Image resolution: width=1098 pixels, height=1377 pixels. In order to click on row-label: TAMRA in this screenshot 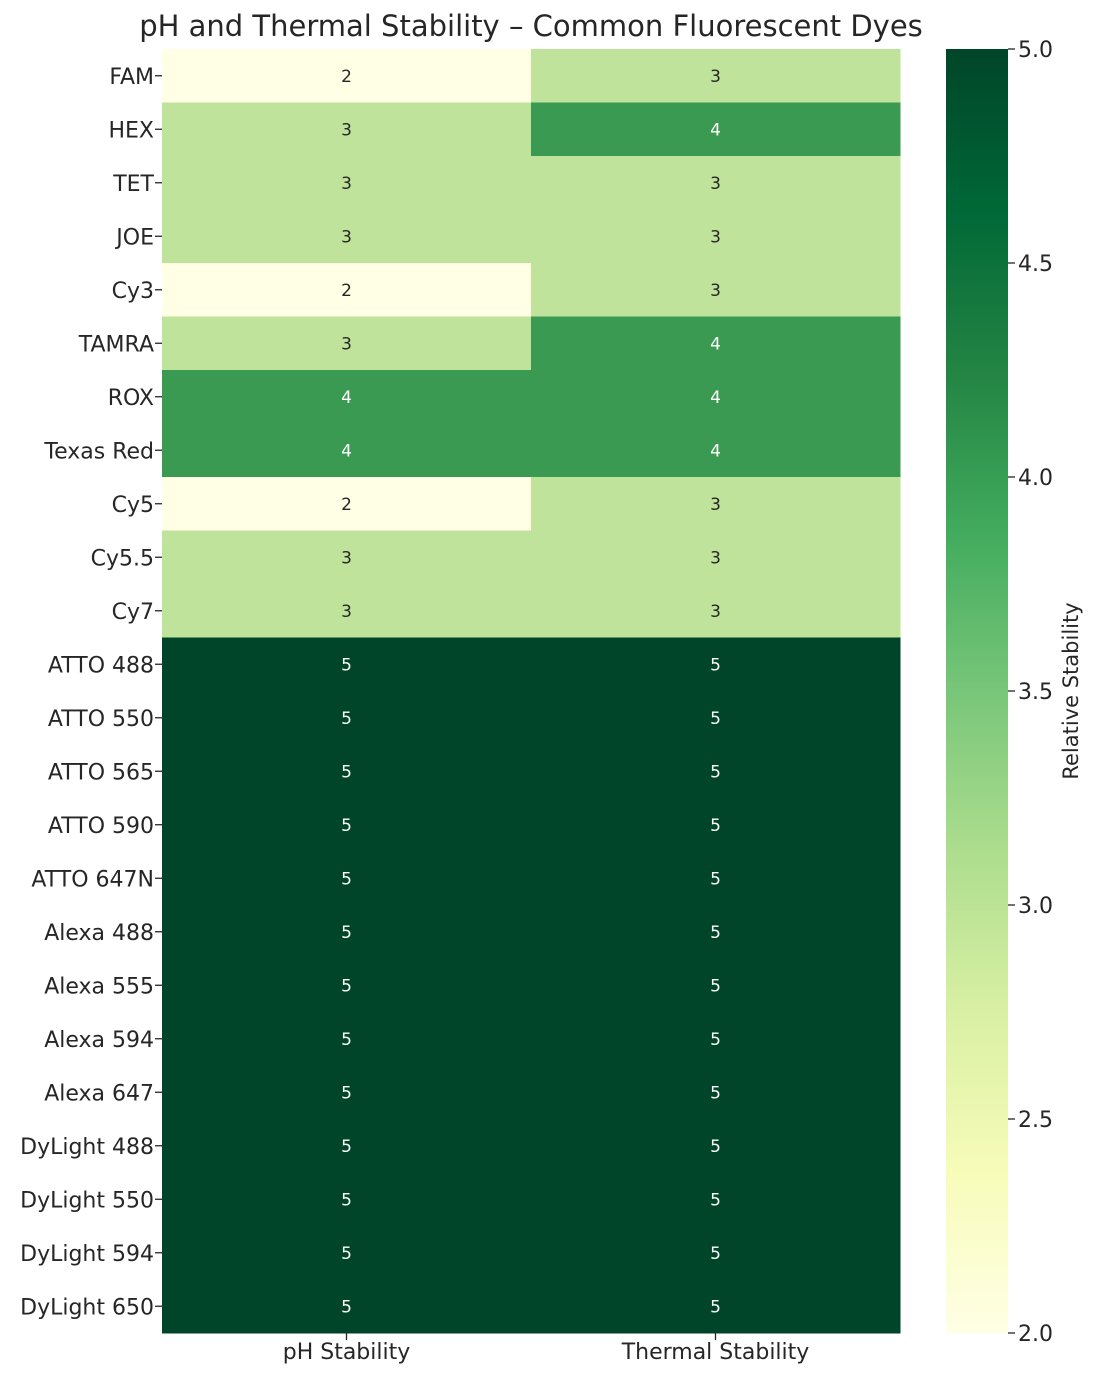, I will do `click(116, 344)`.